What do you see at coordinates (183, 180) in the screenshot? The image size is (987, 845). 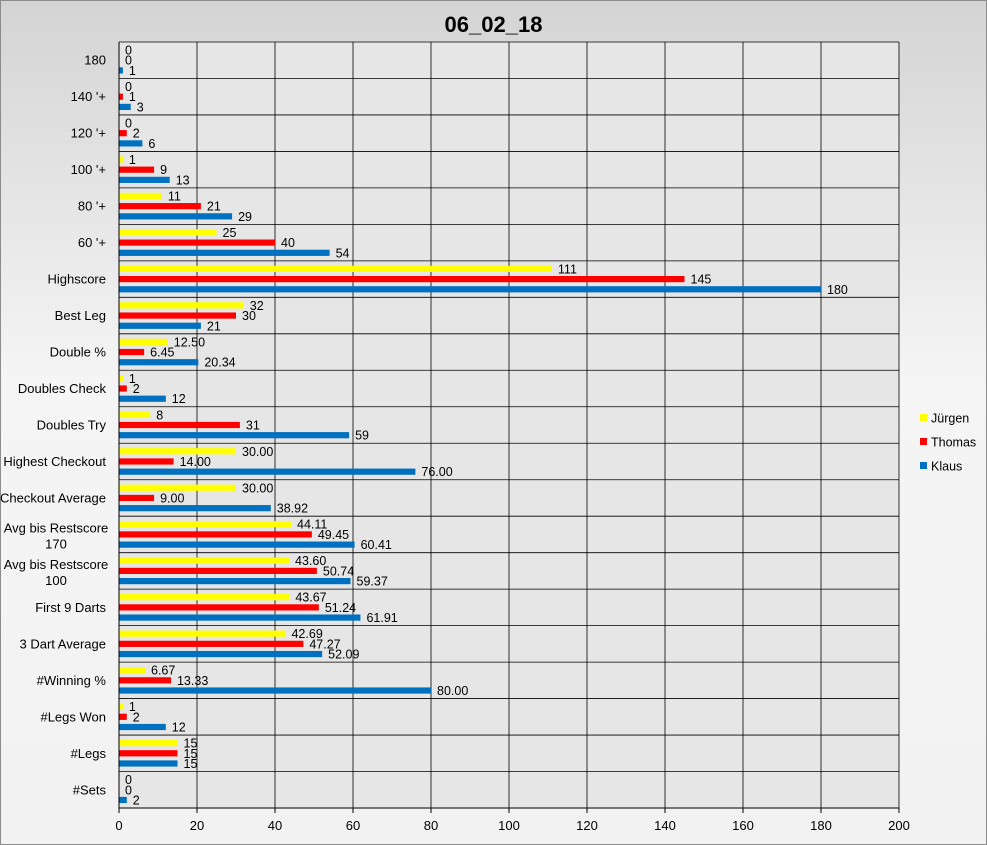 I see `data-label: 13` at bounding box center [183, 180].